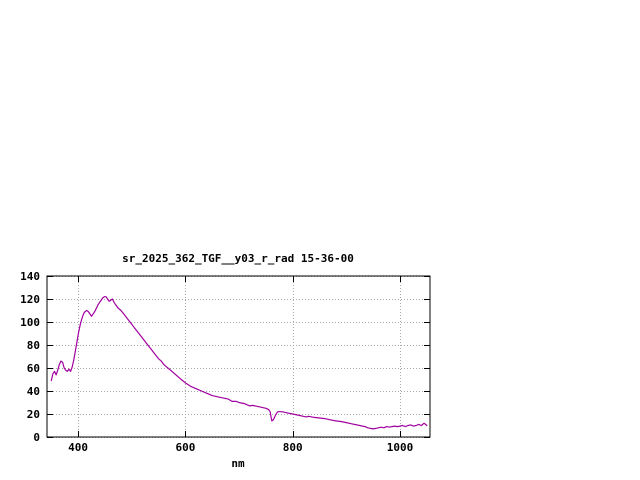 Image resolution: width=640 pixels, height=480 pixels. I want to click on x-tick-label: 1000, so click(400, 447).